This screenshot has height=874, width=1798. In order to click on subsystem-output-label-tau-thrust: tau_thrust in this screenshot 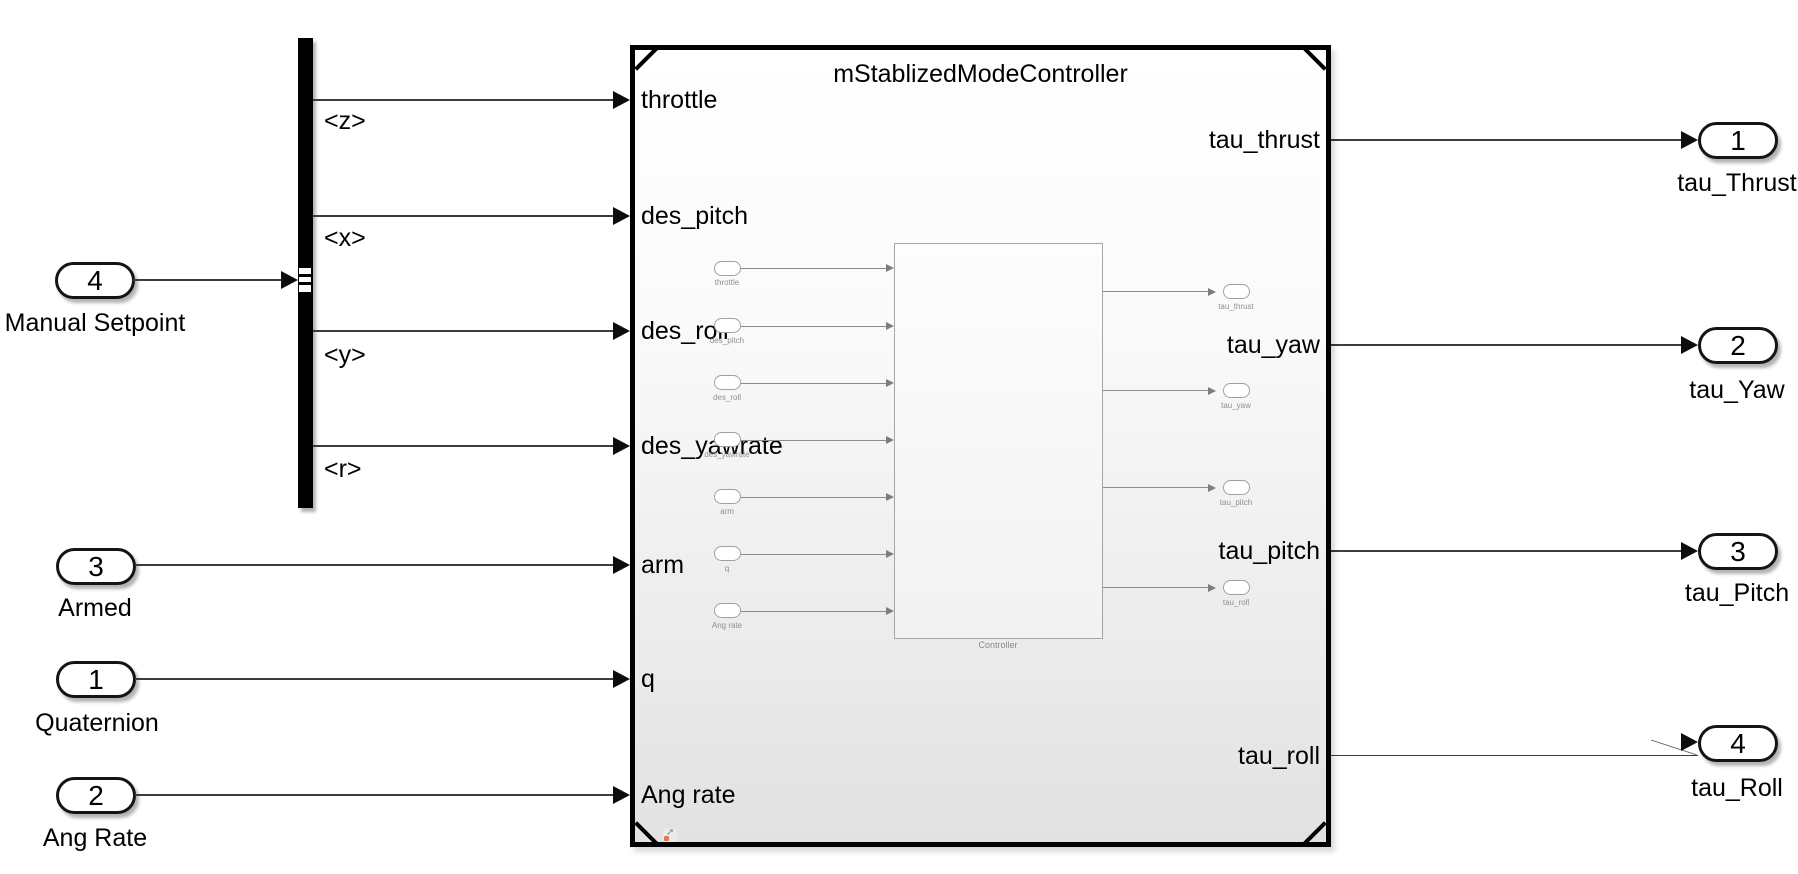, I will do `click(1264, 140)`.